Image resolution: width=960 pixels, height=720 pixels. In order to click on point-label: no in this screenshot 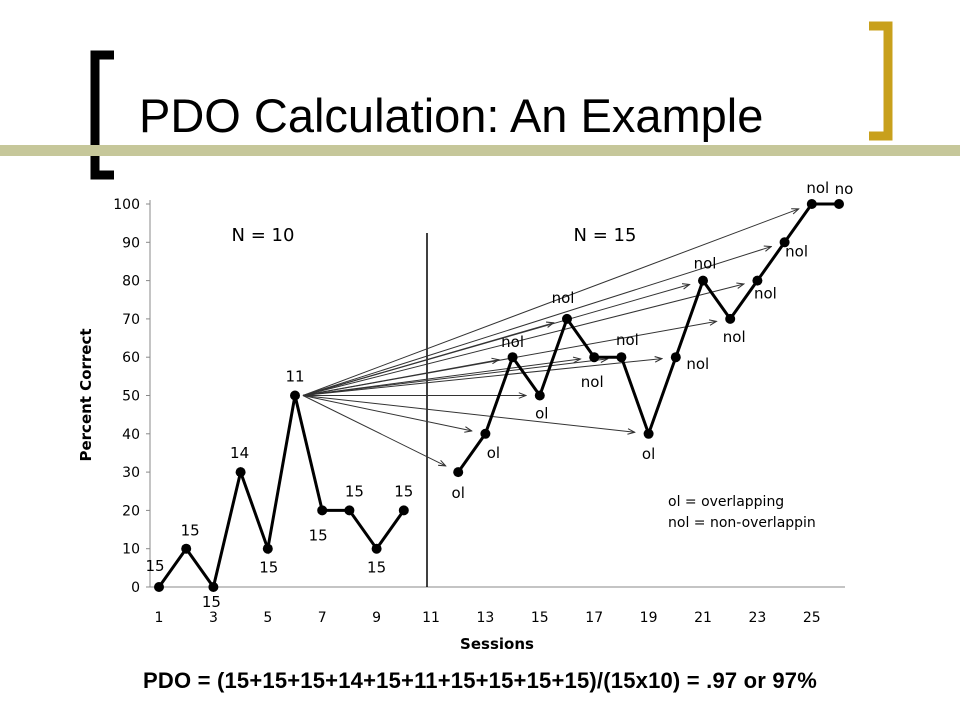, I will do `click(844, 189)`.